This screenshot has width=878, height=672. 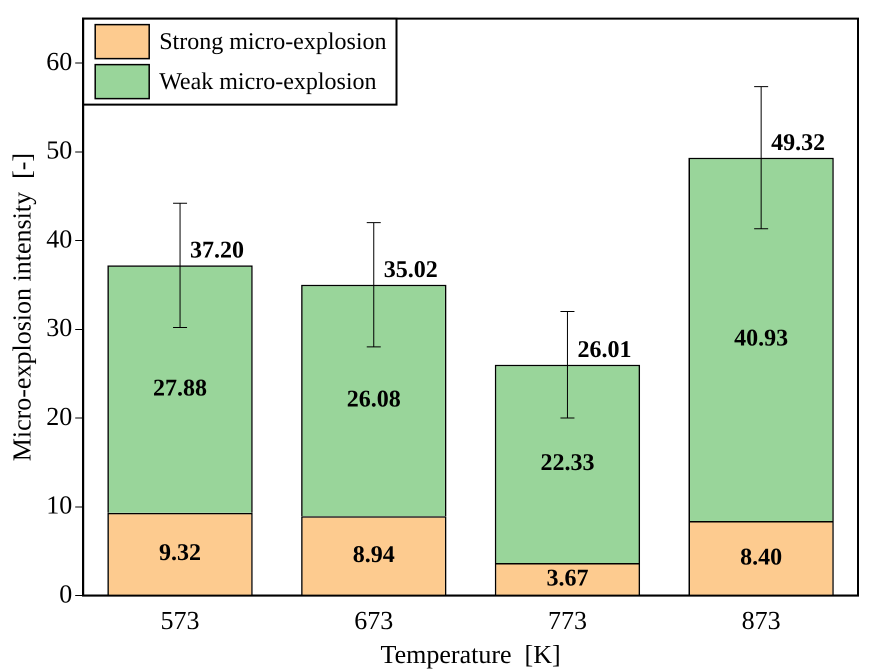 I want to click on total-label: 49.32, so click(x=798, y=143).